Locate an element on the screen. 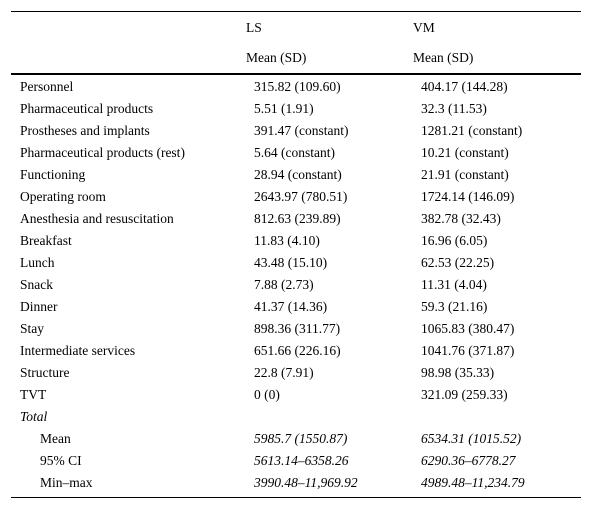 This screenshot has height=511, width=592. row-ls-value: 7.88 (2.73) is located at coordinates (284, 284).